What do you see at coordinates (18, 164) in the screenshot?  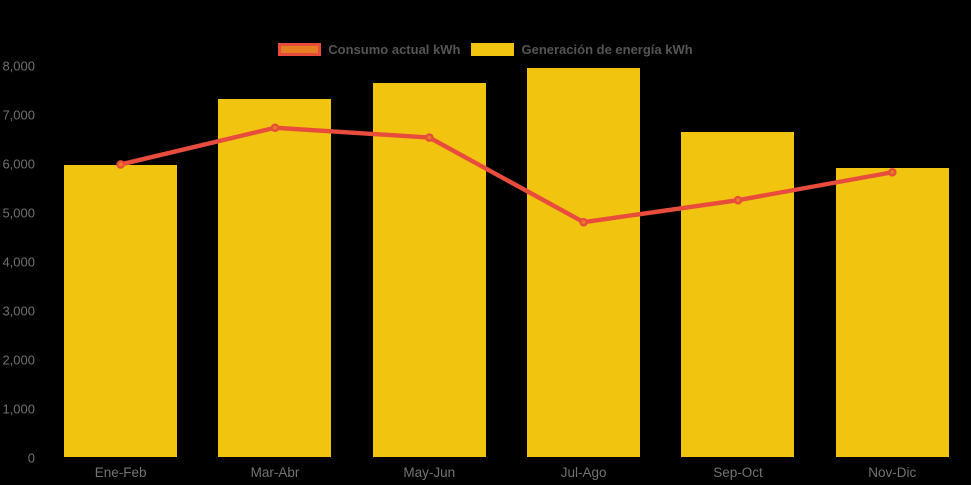 I see `y-tick-label-6000: 6,000` at bounding box center [18, 164].